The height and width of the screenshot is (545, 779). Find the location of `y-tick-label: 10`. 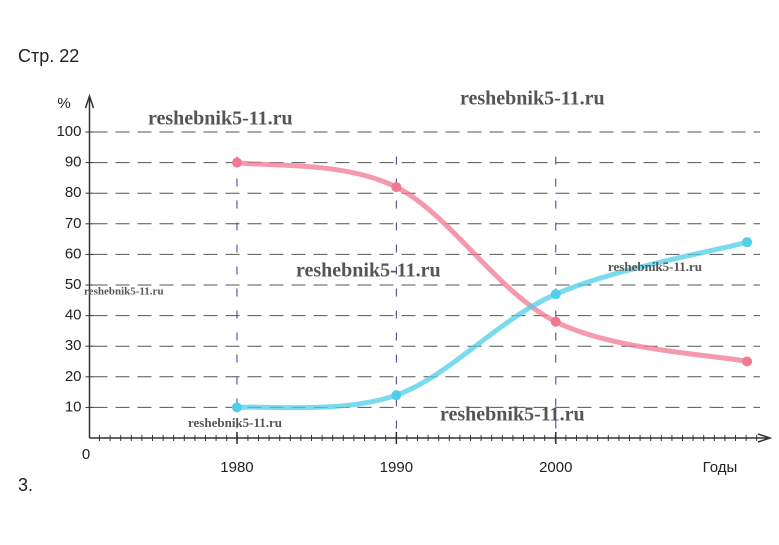

y-tick-label: 10 is located at coordinates (73, 406).